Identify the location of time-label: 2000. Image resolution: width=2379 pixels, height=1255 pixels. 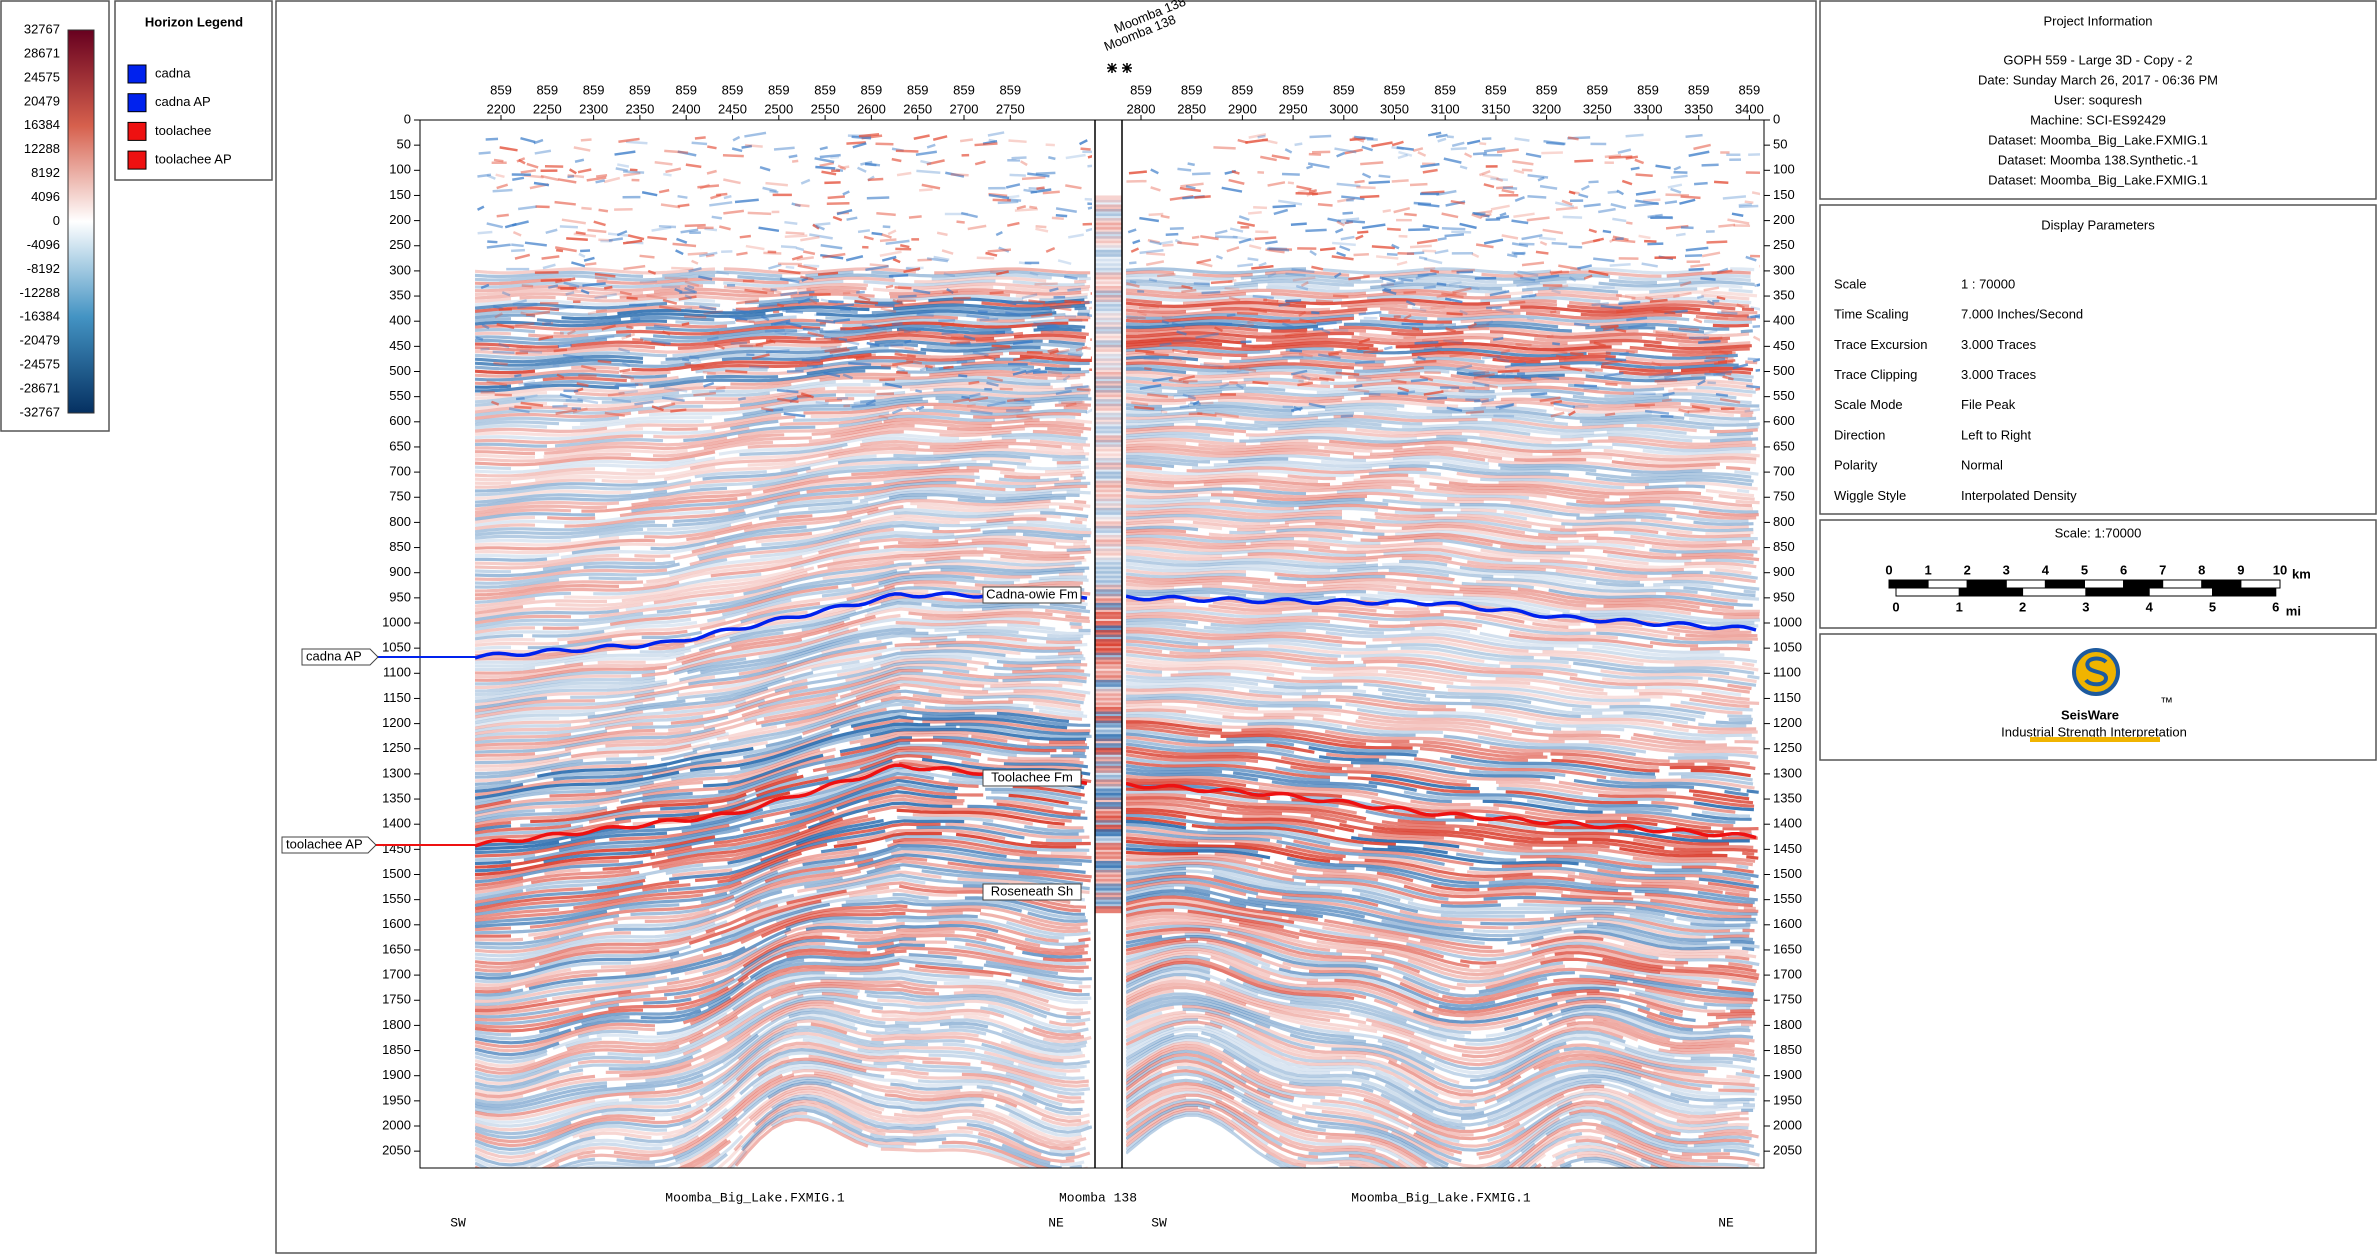
(1787, 1124).